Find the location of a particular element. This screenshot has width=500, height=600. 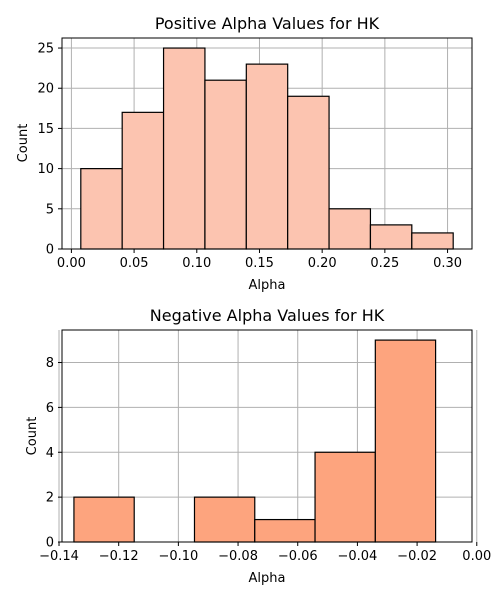

y-tick-label: 4 is located at coordinates (50, 453).